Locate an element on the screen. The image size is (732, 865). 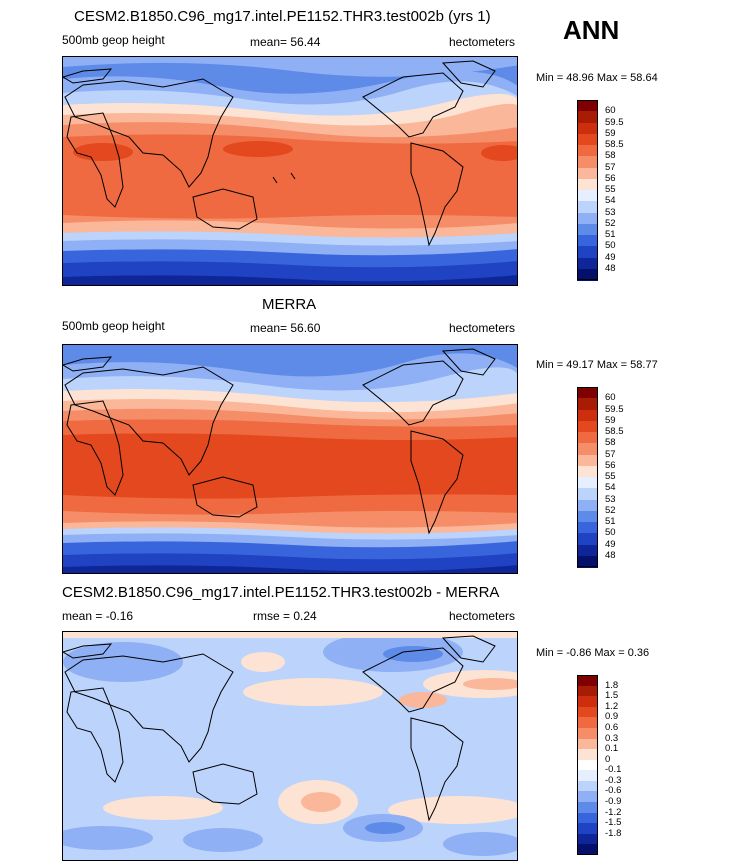
colorbar-tick-label: 0.1 is located at coordinates (612, 749).